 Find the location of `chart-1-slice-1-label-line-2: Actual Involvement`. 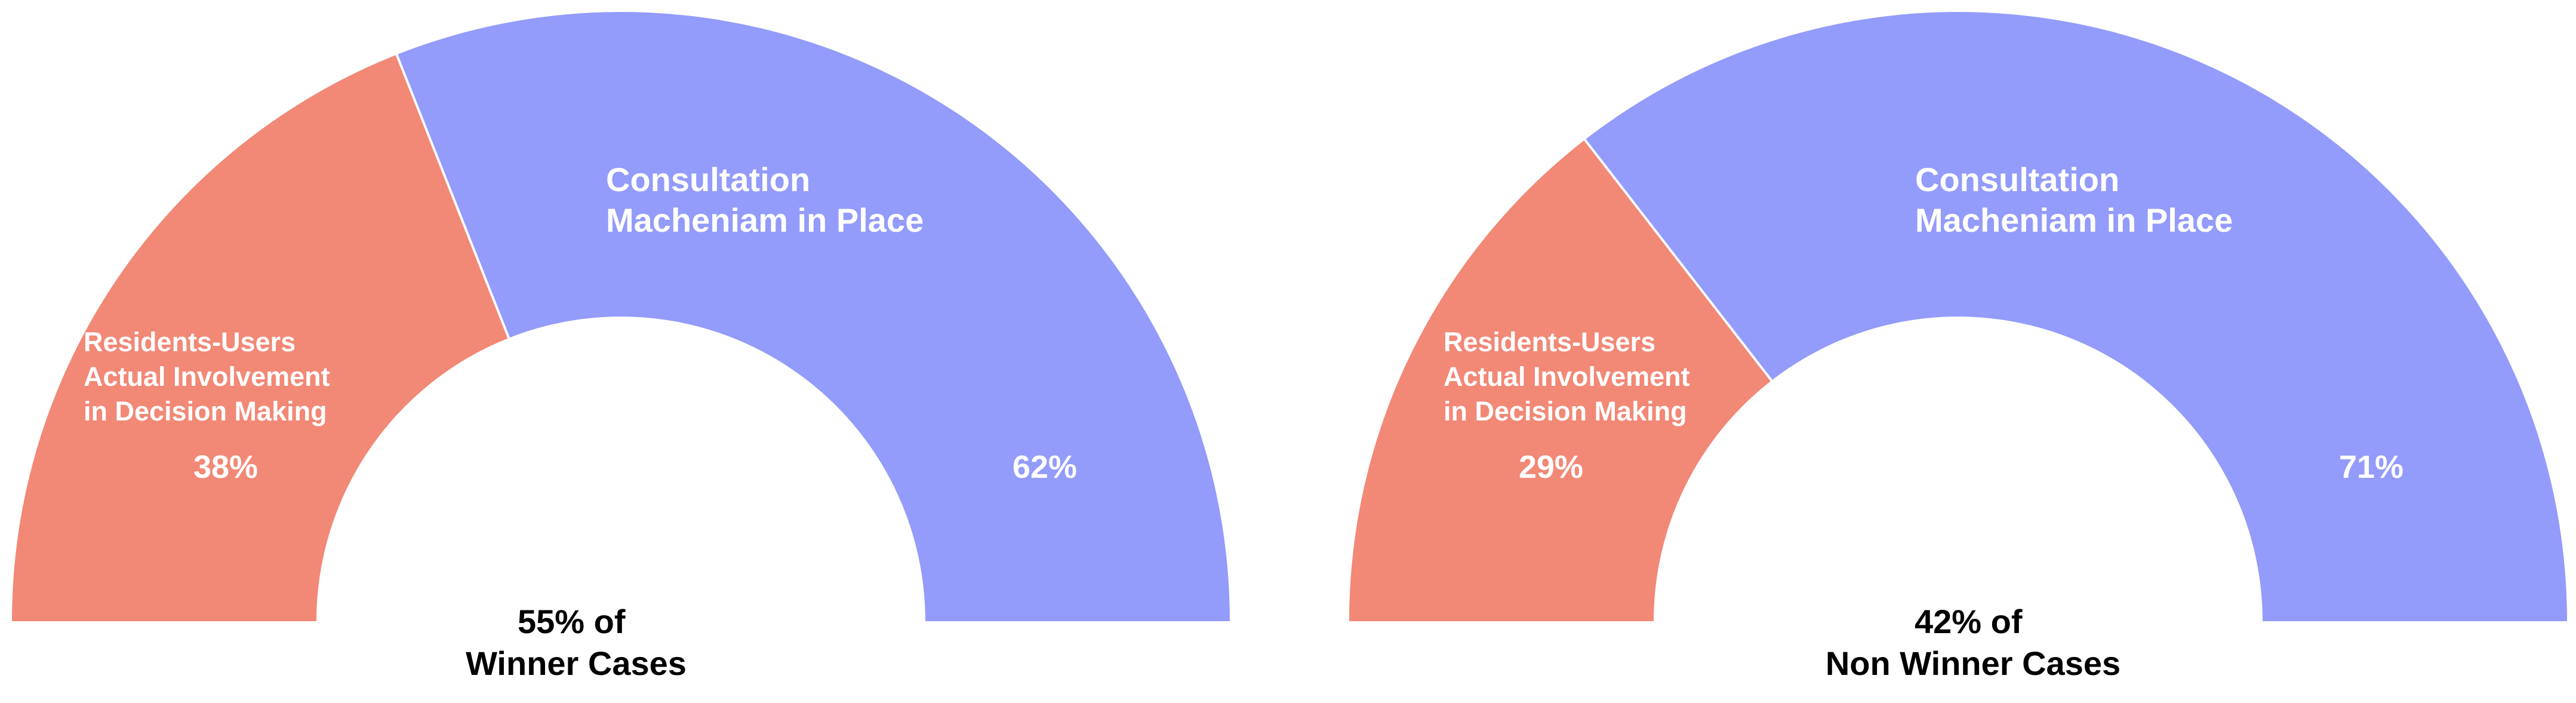

chart-1-slice-1-label-line-2: Actual Involvement is located at coordinates (207, 377).